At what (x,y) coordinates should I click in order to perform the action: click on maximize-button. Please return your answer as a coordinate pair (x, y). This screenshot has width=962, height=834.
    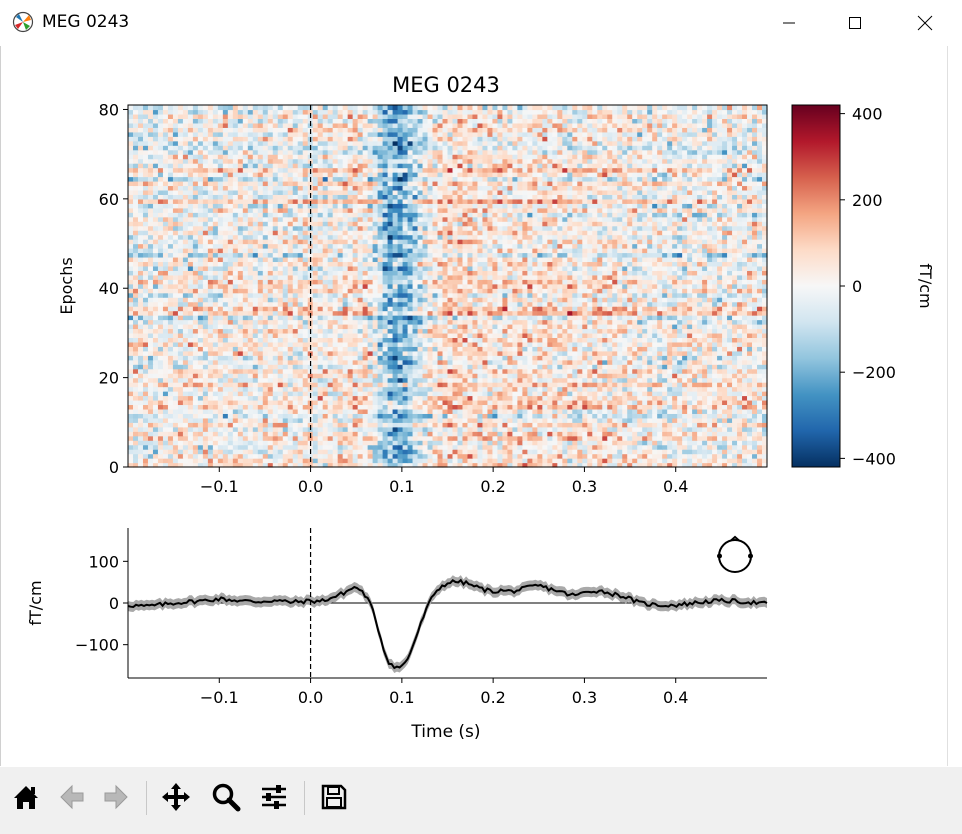
    Looking at the image, I should click on (855, 23).